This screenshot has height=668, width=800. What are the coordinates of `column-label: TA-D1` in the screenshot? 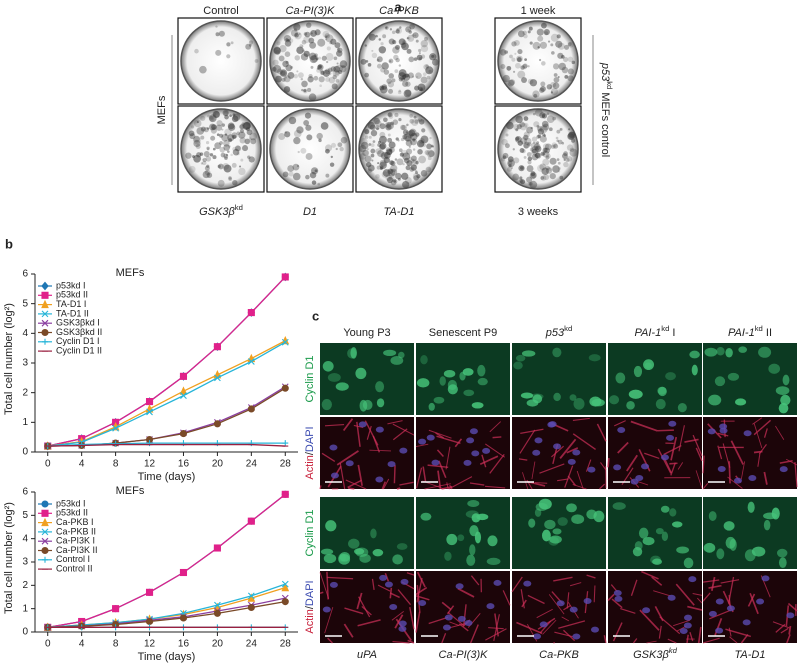 It's located at (399, 212).